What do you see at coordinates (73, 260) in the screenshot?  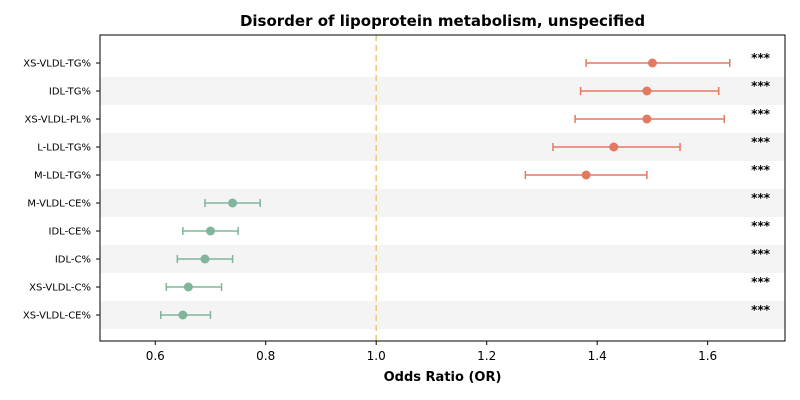 I see `y-tick-label: IDL-C%` at bounding box center [73, 260].